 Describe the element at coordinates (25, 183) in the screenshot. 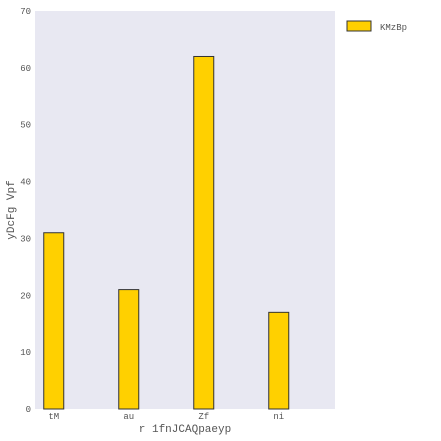

I see `y-tick-label: 40` at that location.